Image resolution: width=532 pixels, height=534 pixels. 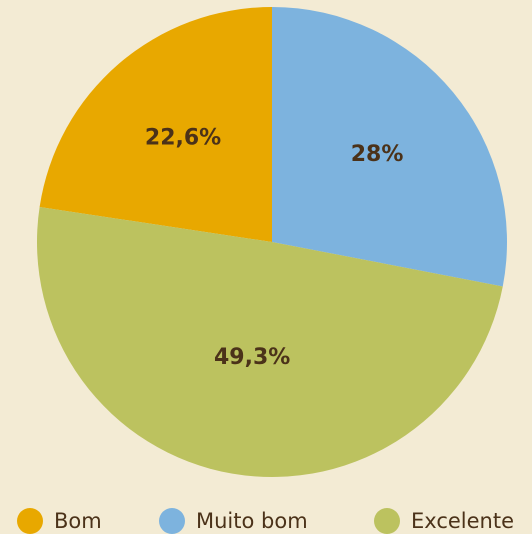 What do you see at coordinates (252, 521) in the screenshot?
I see `legend-label: Muito bom` at bounding box center [252, 521].